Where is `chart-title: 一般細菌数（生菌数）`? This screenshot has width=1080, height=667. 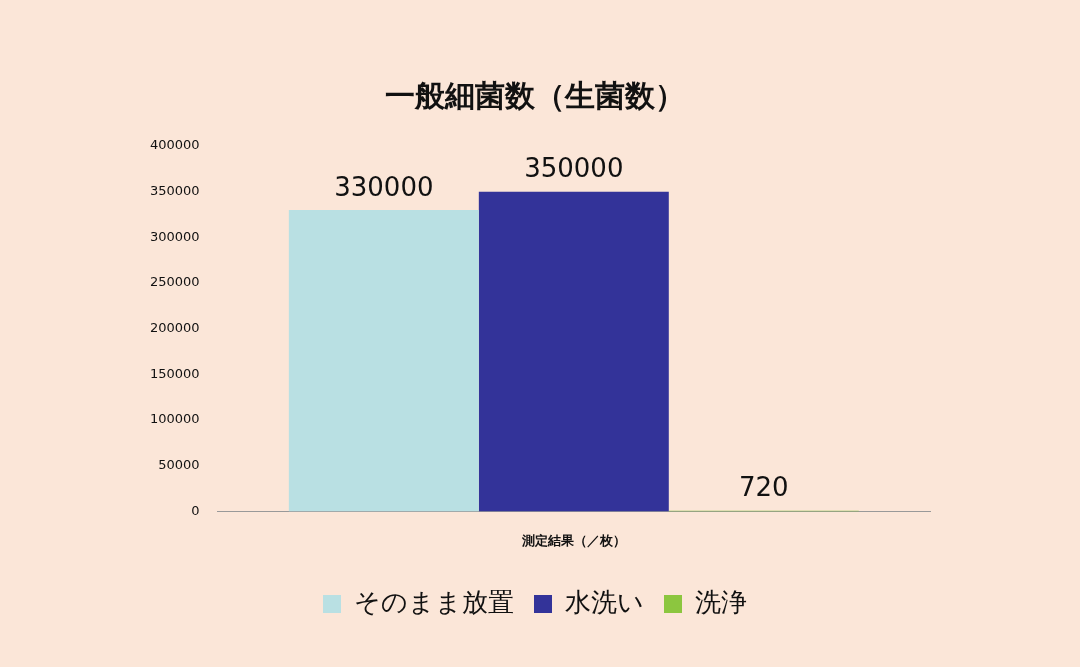 chart-title: 一般細菌数（生菌数） is located at coordinates (535, 95).